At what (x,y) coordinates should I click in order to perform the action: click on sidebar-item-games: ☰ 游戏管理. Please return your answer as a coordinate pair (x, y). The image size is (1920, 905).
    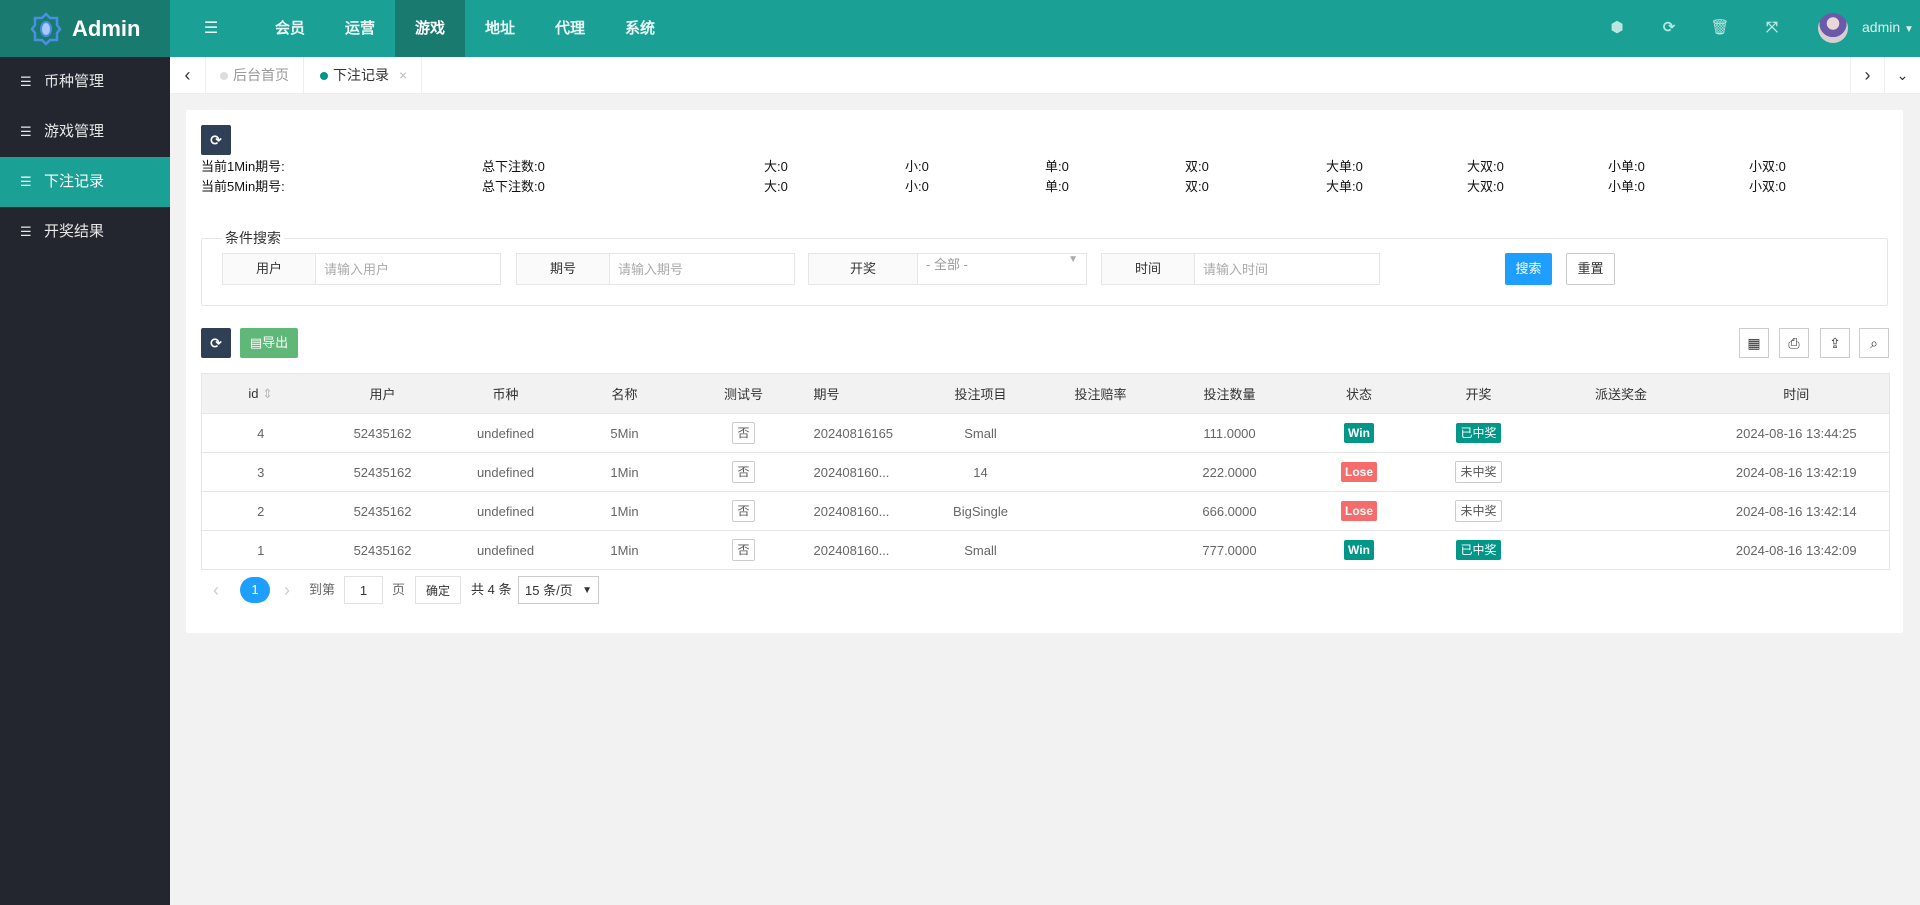
    Looking at the image, I should click on (85, 132).